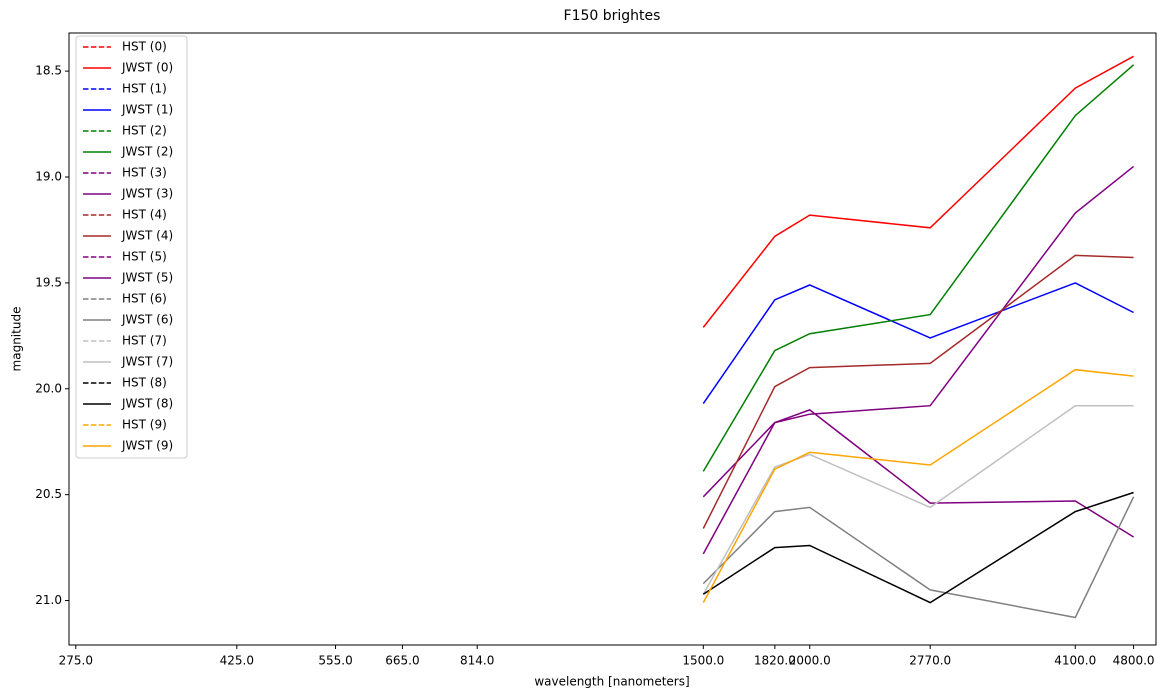 This screenshot has width=1168, height=699. Describe the element at coordinates (48, 177) in the screenshot. I see `y-tick-label: 19.0` at that location.